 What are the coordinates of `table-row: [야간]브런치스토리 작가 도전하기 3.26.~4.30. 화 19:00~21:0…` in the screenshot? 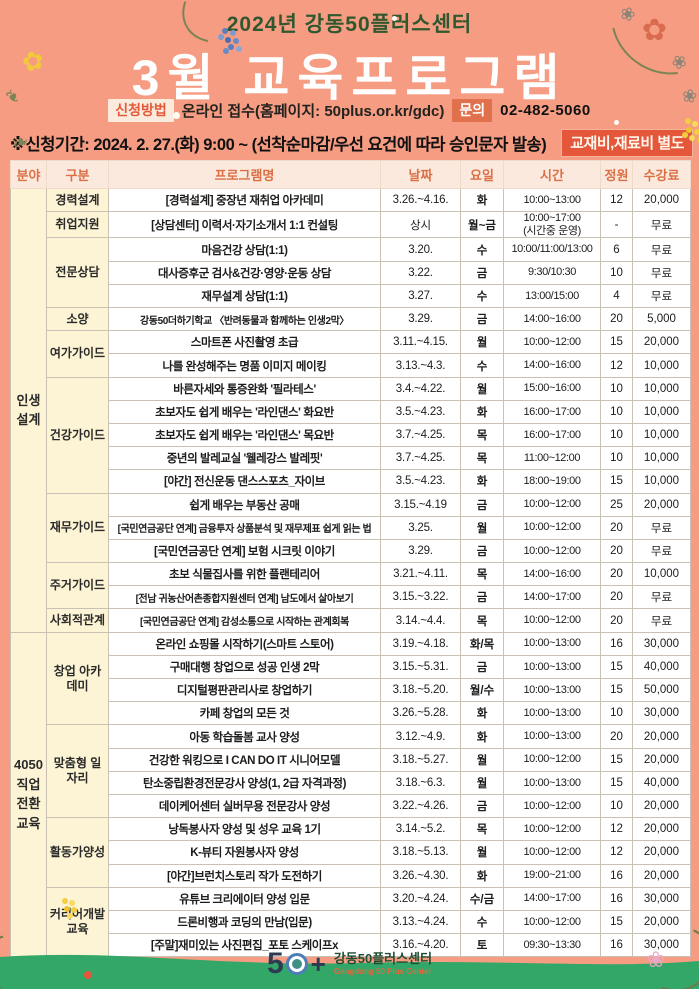 It's located at (351, 875).